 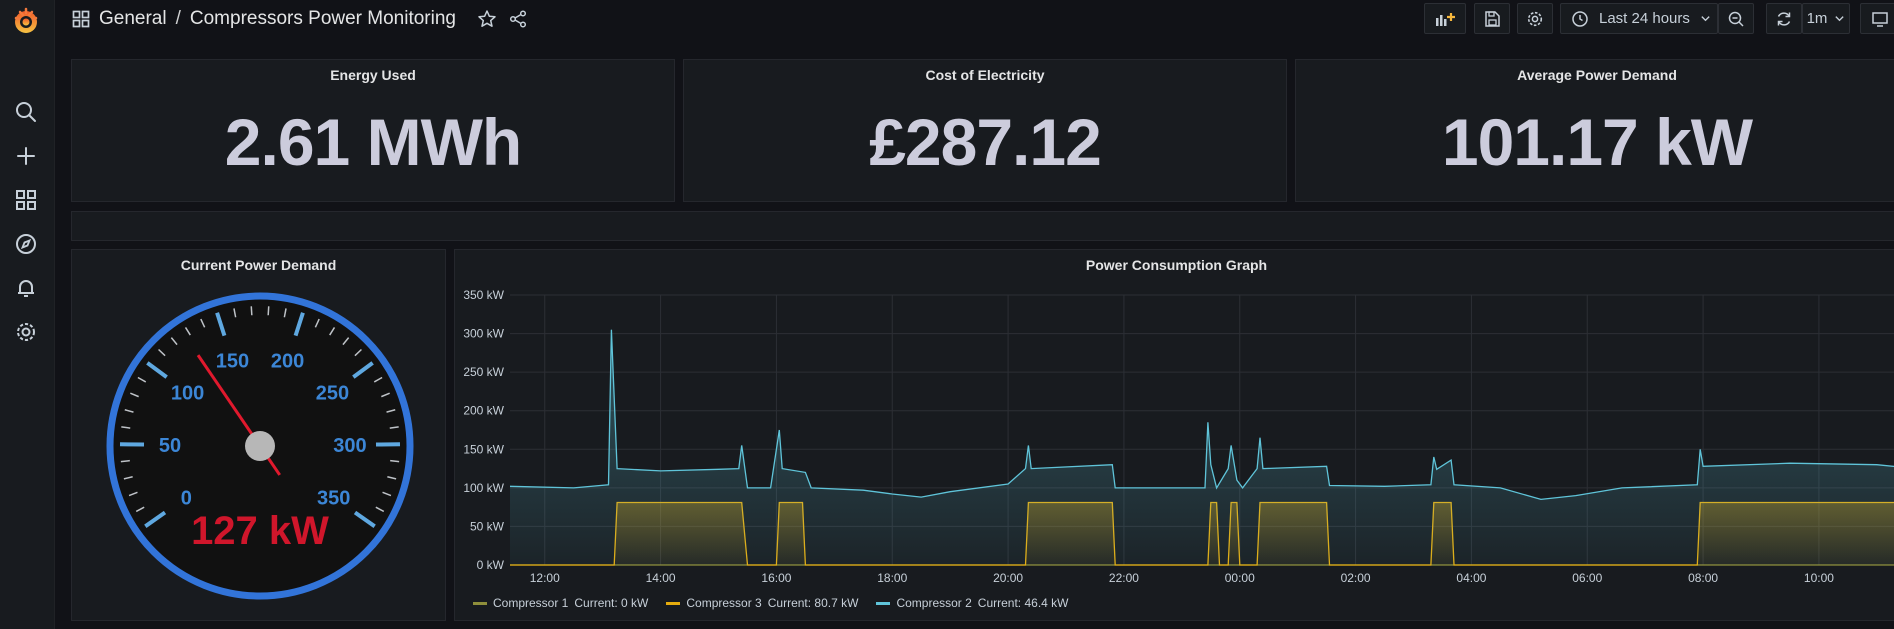 I want to click on gauge-value: 127 kW, so click(x=260, y=531).